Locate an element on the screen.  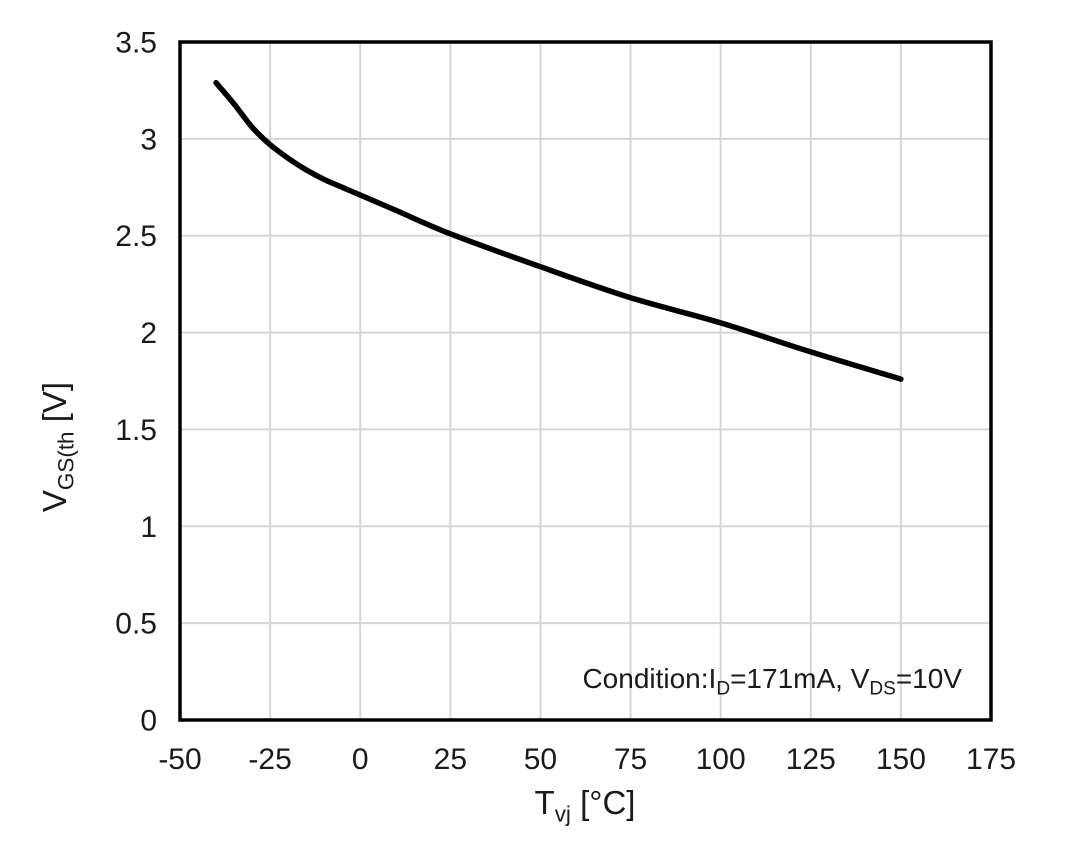
x-axis-title: Tvj [°C] is located at coordinates (585, 804).